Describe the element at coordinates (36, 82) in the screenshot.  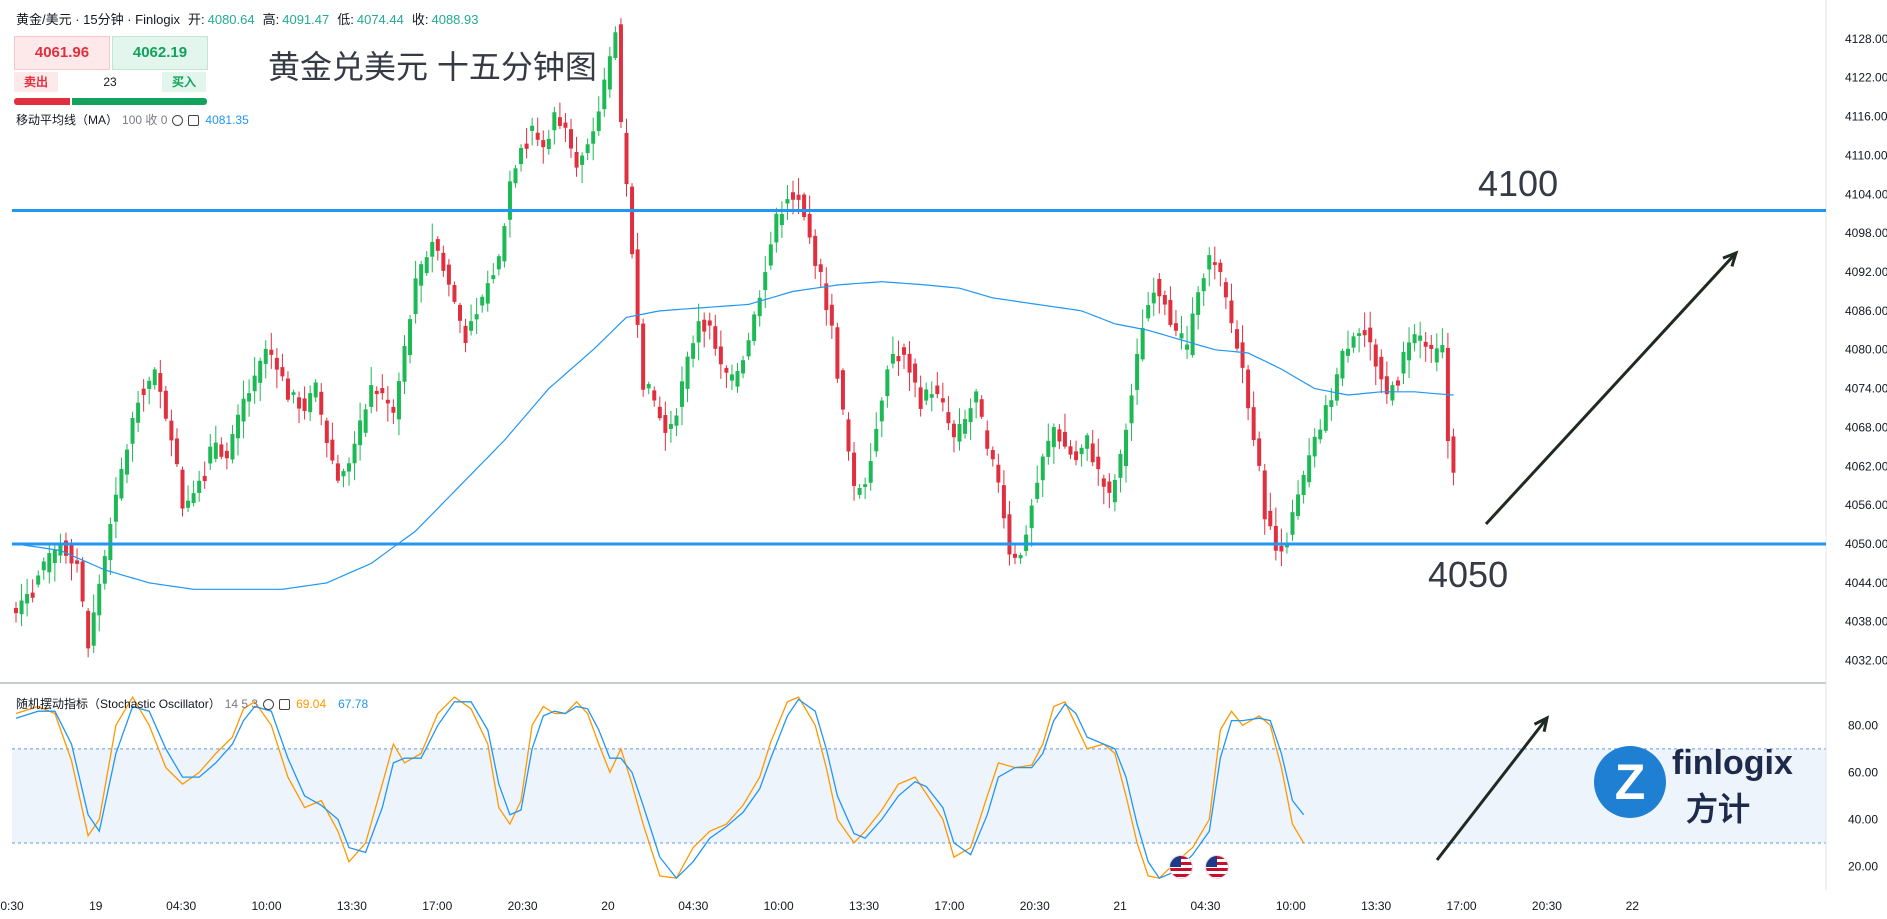
I see `sell-button: 卖出` at that location.